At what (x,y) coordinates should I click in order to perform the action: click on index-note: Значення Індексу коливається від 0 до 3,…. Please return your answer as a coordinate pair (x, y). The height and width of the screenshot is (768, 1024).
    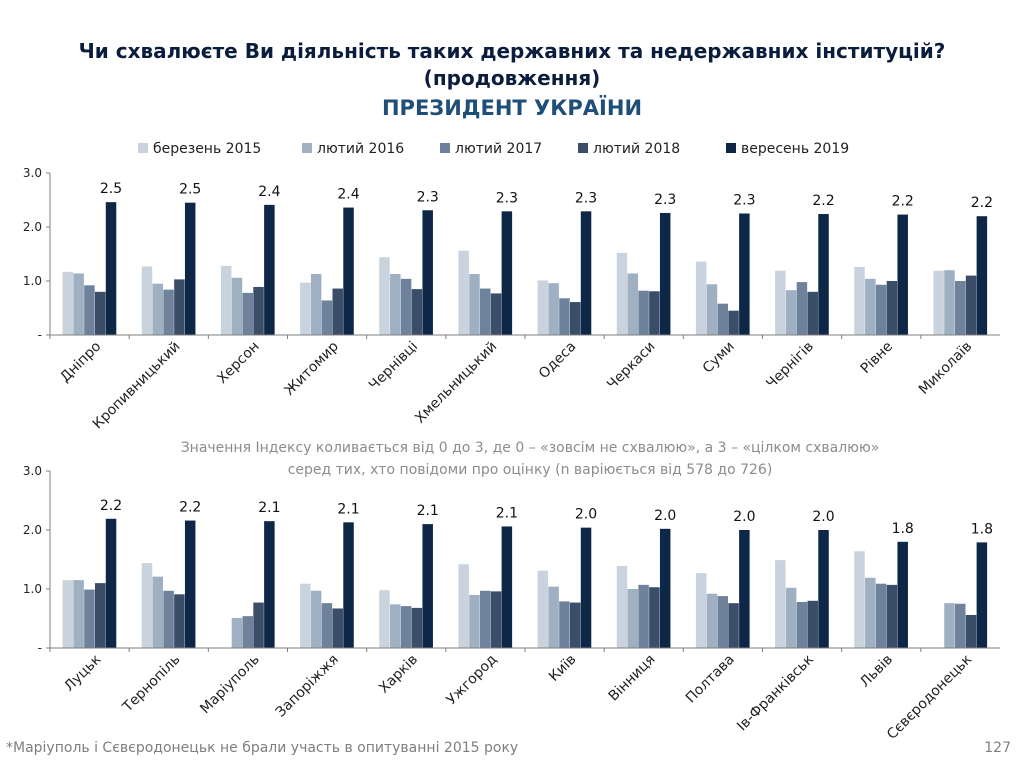
    Looking at the image, I should click on (512, 459).